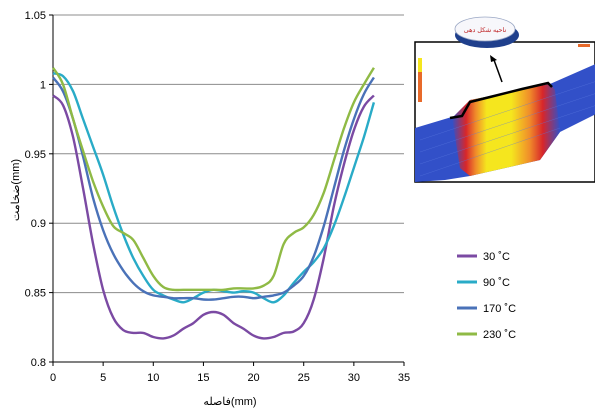 Image resolution: width=595 pixels, height=412 pixels. I want to click on callout-arrow, so click(498, 71).